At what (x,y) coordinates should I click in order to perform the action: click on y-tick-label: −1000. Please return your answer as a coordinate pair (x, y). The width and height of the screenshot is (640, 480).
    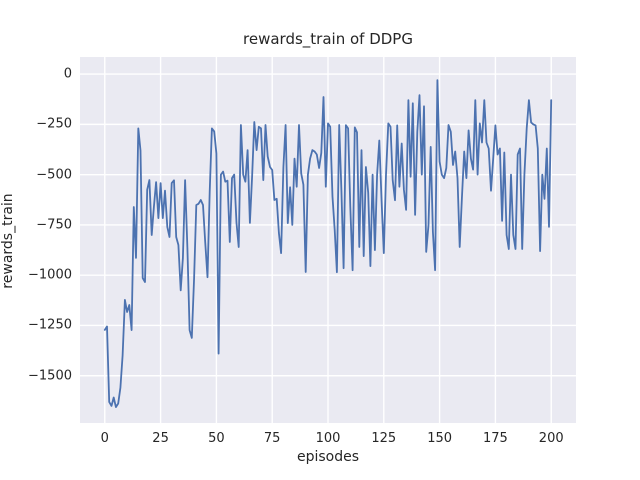
    Looking at the image, I should click on (50, 275).